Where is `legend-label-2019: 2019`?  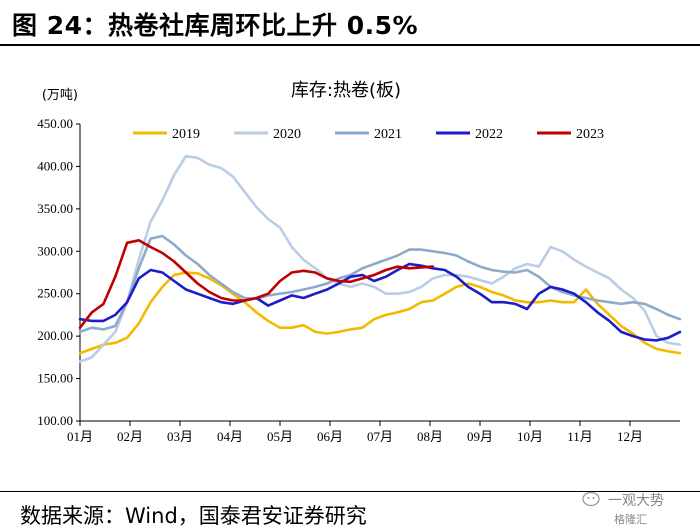
legend-label-2019: 2019 is located at coordinates (186, 134).